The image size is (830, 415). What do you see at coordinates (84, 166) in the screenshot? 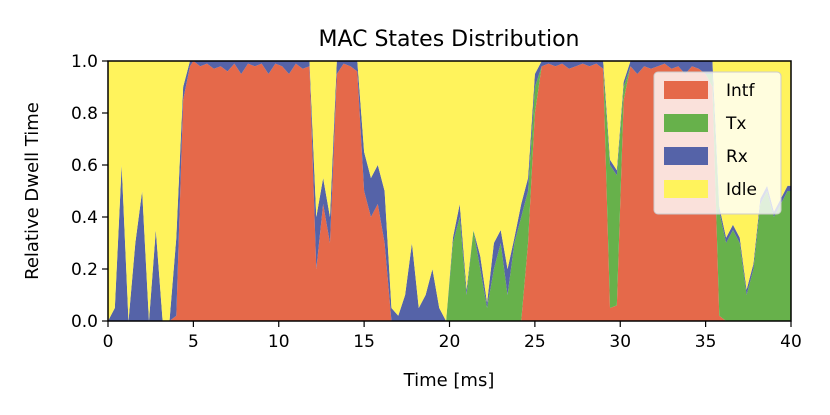
I see `y-tick-label: 0.6` at bounding box center [84, 166].